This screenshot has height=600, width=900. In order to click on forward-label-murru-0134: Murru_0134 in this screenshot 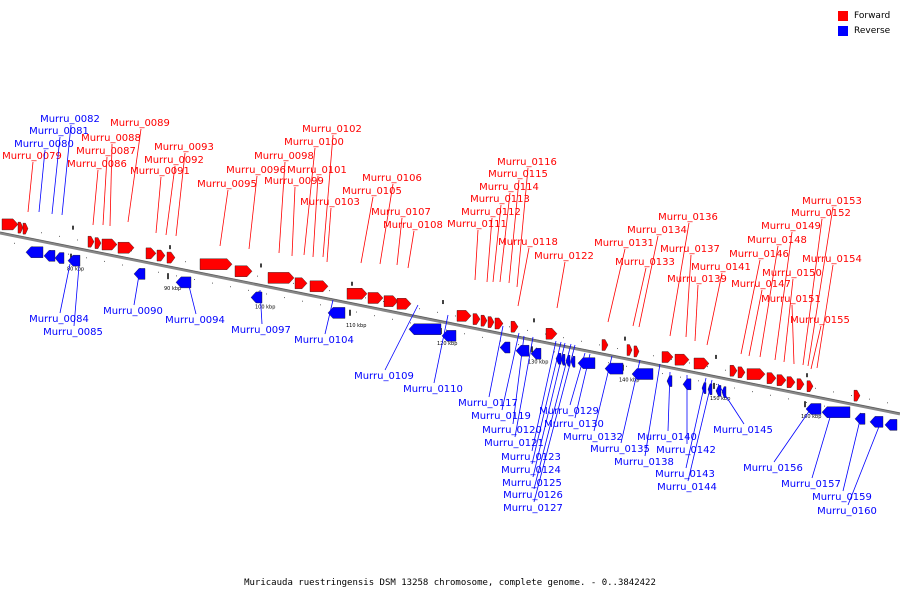, I will do `click(657, 276)`.